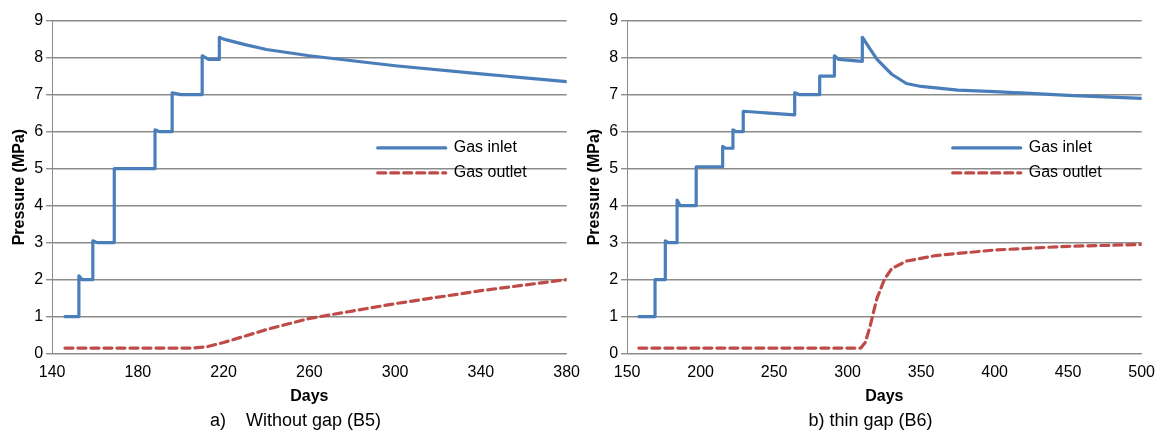  What do you see at coordinates (774, 371) in the screenshot?
I see `x-tick-label: 250` at bounding box center [774, 371].